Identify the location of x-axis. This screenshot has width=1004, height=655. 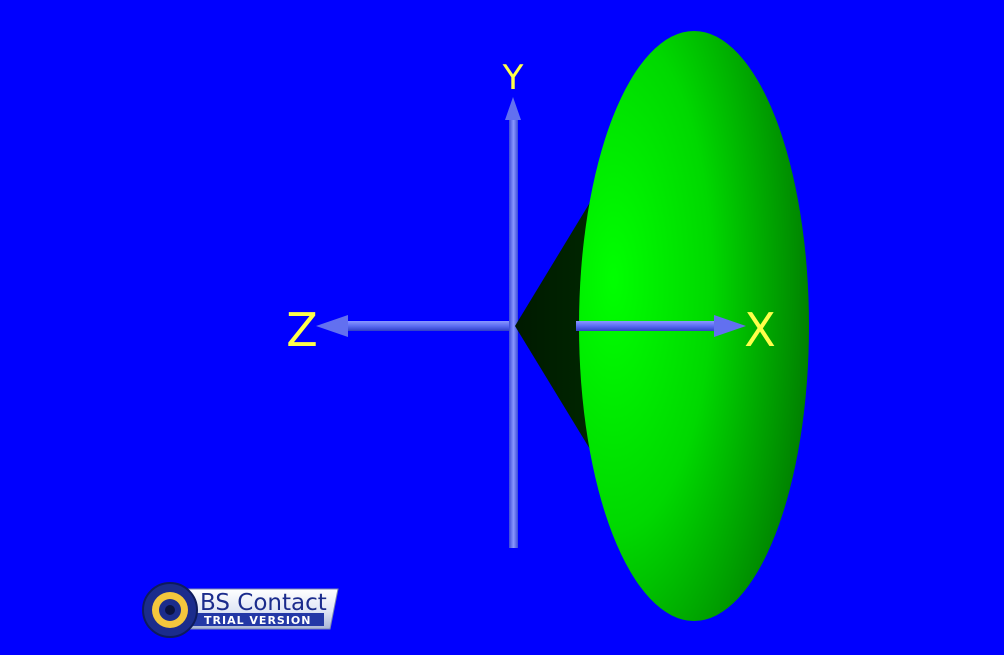
(661, 326).